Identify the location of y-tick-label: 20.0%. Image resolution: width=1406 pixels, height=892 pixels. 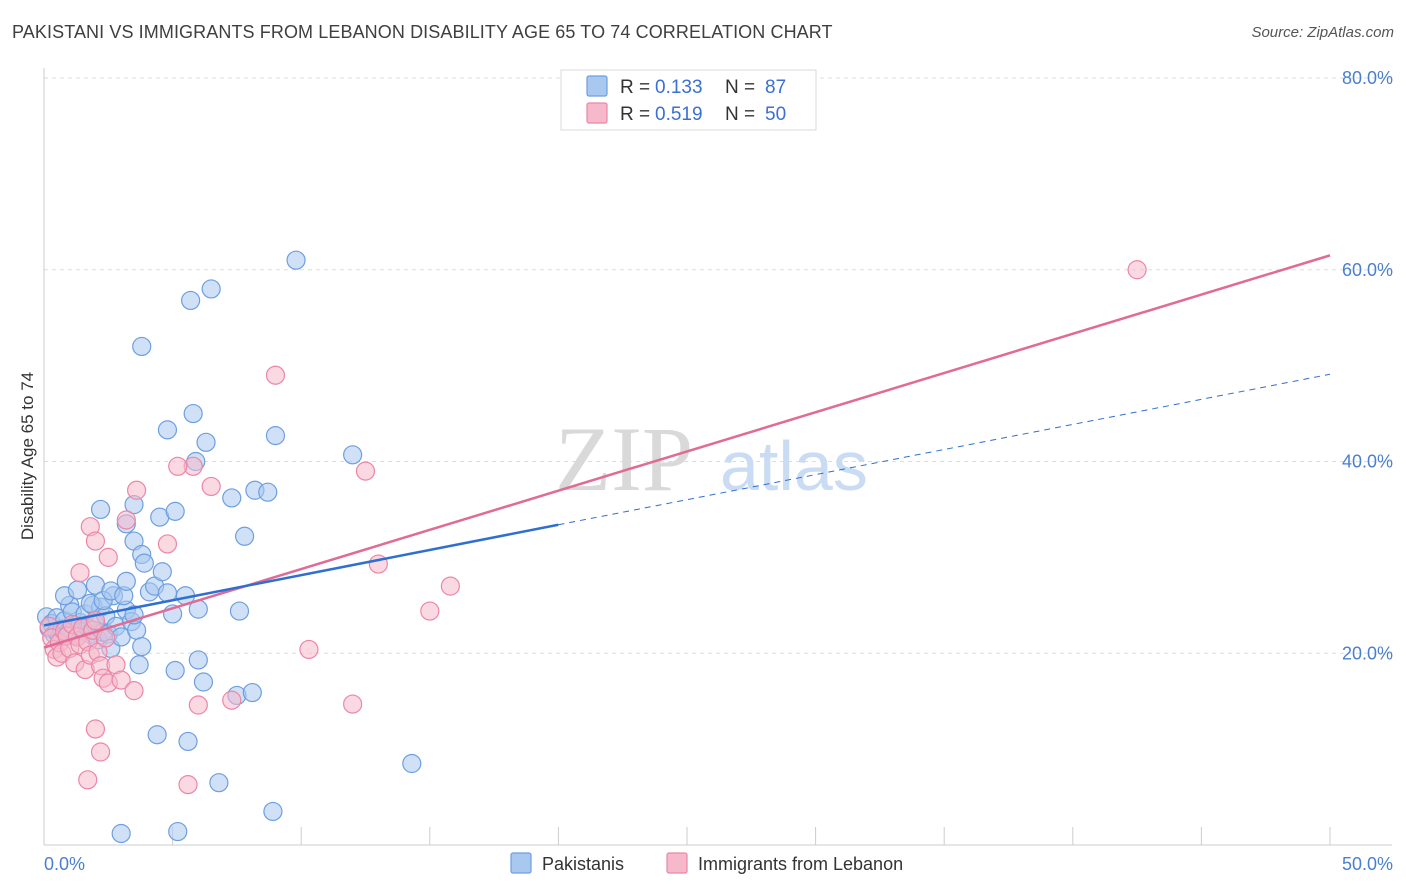
(1367, 653).